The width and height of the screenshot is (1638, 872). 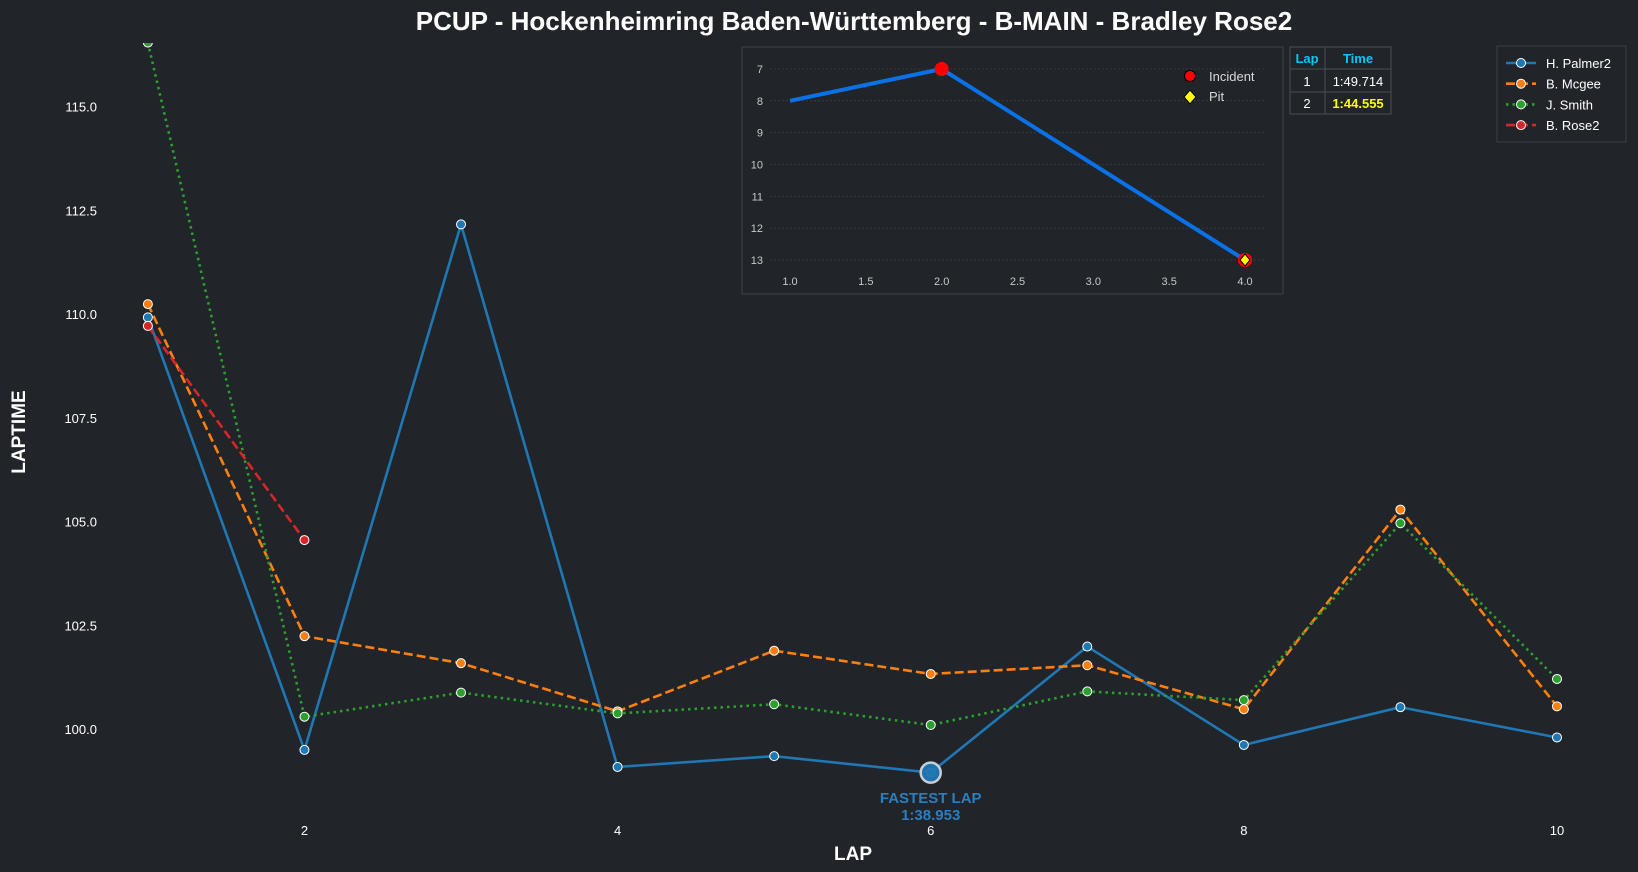 I want to click on fastest-lap-annotation: FASTEST LAP 1:38.953, so click(x=931, y=807).